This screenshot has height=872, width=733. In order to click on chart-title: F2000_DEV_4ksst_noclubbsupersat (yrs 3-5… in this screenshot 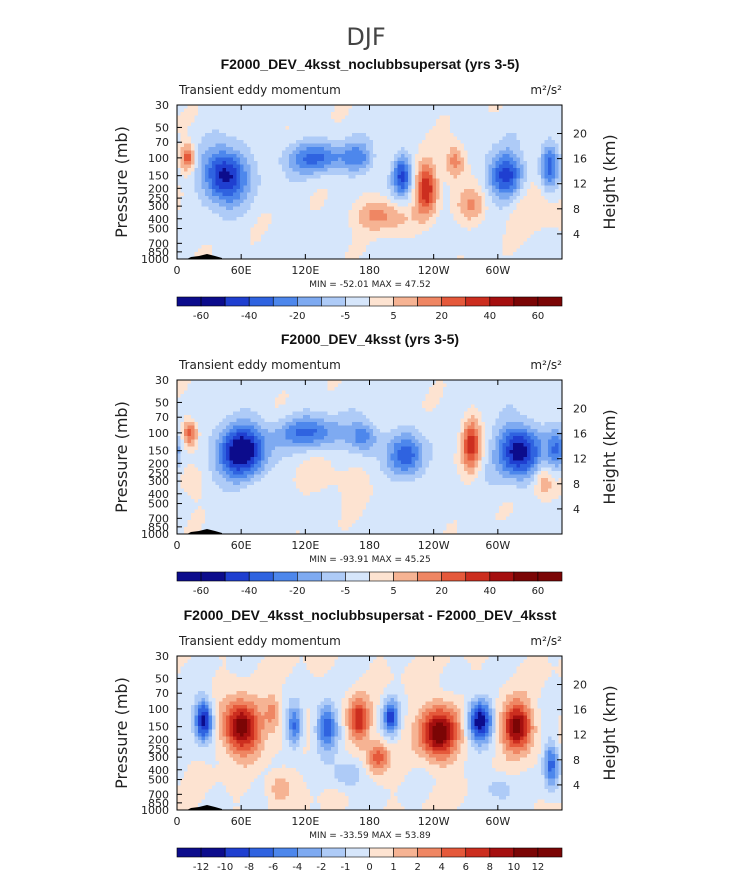, I will do `click(370, 64)`.